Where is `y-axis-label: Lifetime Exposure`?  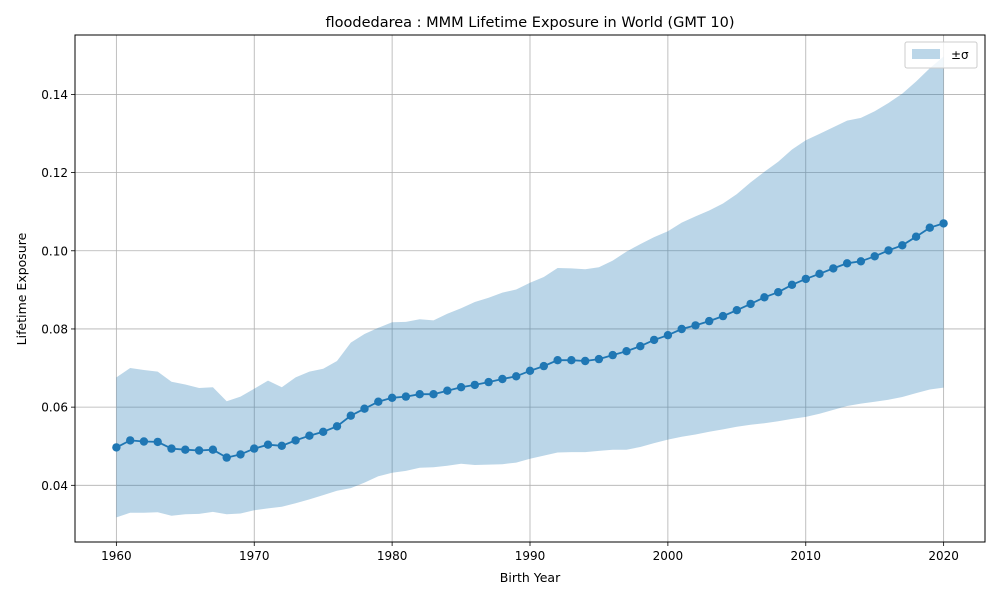
y-axis-label: Lifetime Exposure is located at coordinates (21, 288).